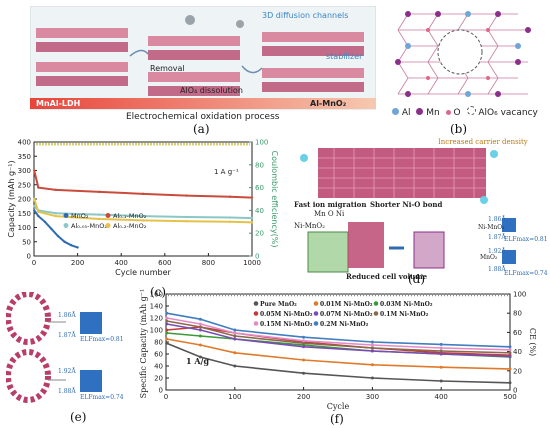 This screenshot has height=428, width=550. What do you see at coordinates (406, 204) in the screenshot?
I see `shorter-bond-text: Shorter Ni-O bond` at bounding box center [406, 204].